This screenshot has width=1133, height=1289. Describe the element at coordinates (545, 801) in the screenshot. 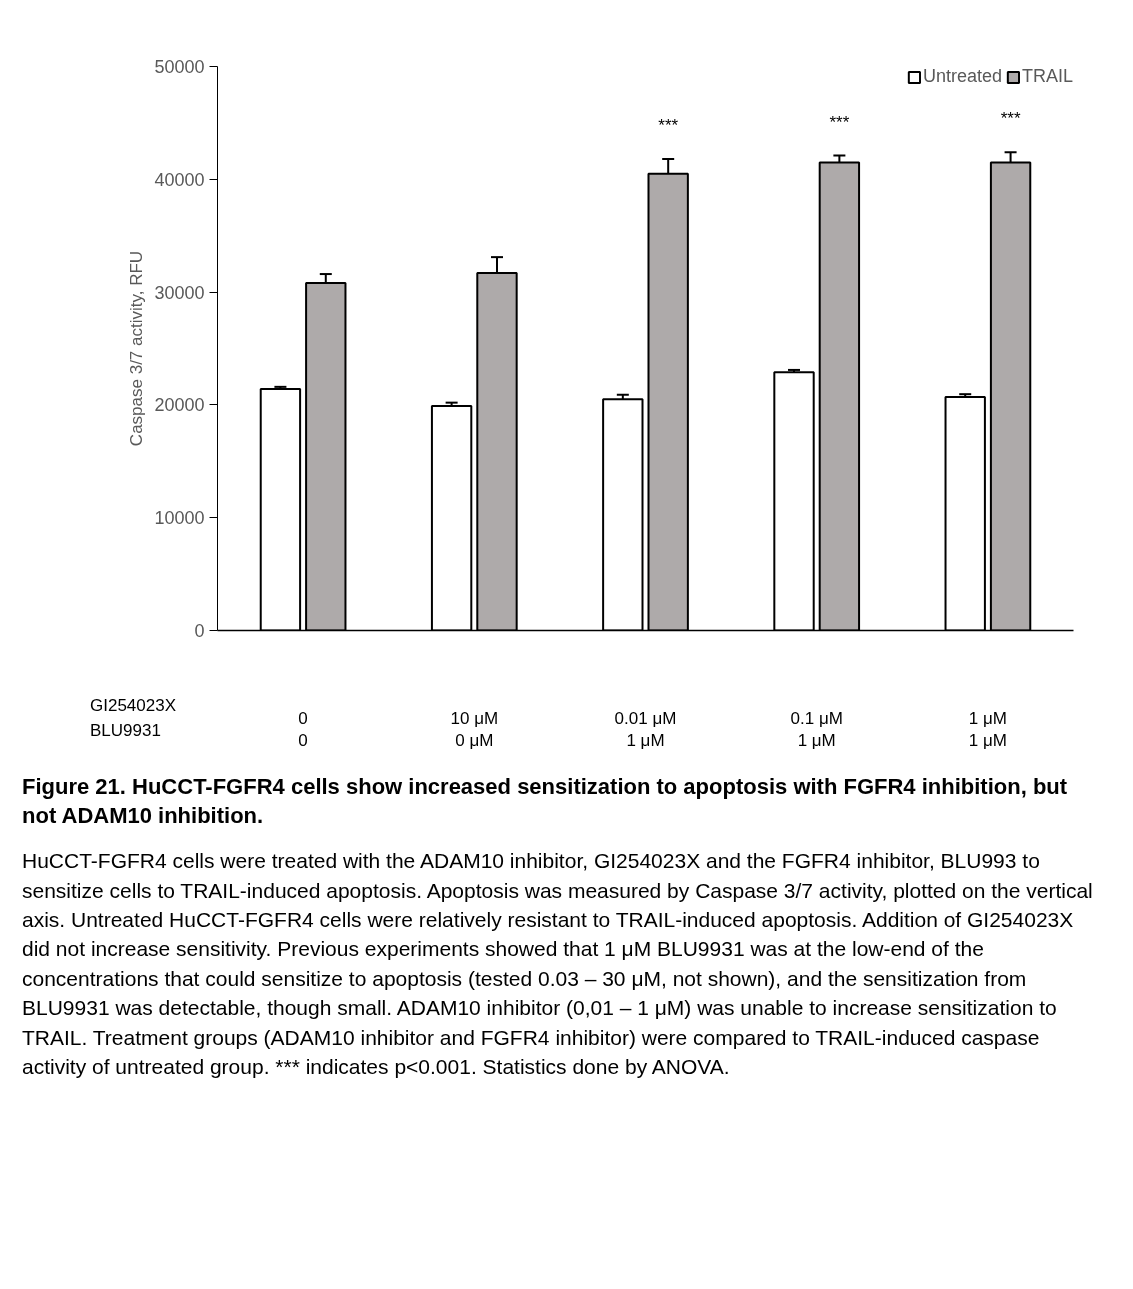

I see `text: Figure 21. HuCCT-FGFR4 cells show increased sensitization to apoptosis with FGFR4 inhibition, but not ADAM10 inhibition.` at that location.